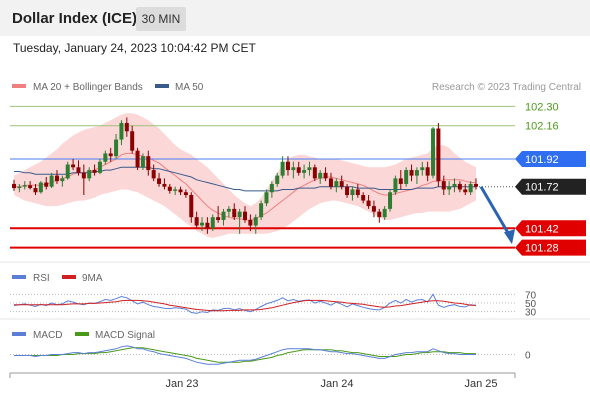  What do you see at coordinates (542, 127) in the screenshot?
I see `resistance-level-label: 102.16` at bounding box center [542, 127].